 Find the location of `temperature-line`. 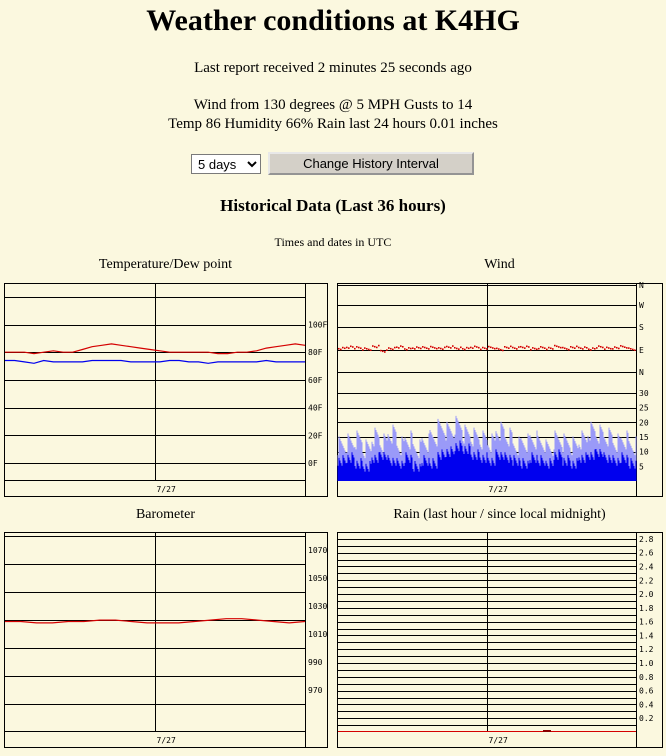

temperature-line is located at coordinates (155, 349).